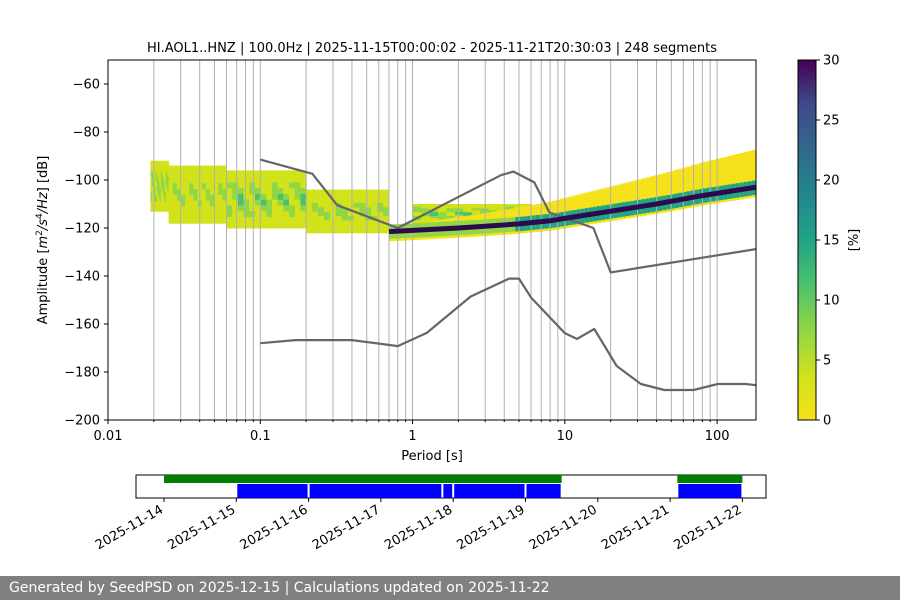 This screenshot has height=600, width=900. Describe the element at coordinates (82, 181) in the screenshot. I see `y-tick-label: −100` at that location.